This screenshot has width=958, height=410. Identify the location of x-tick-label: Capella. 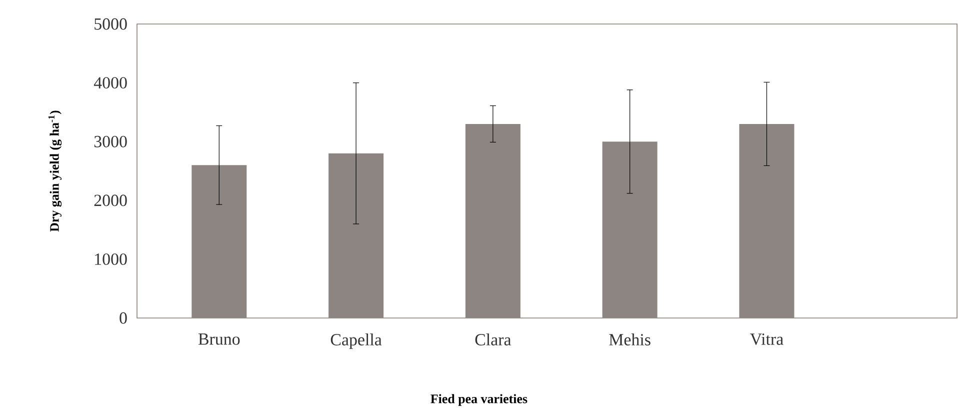
(356, 341).